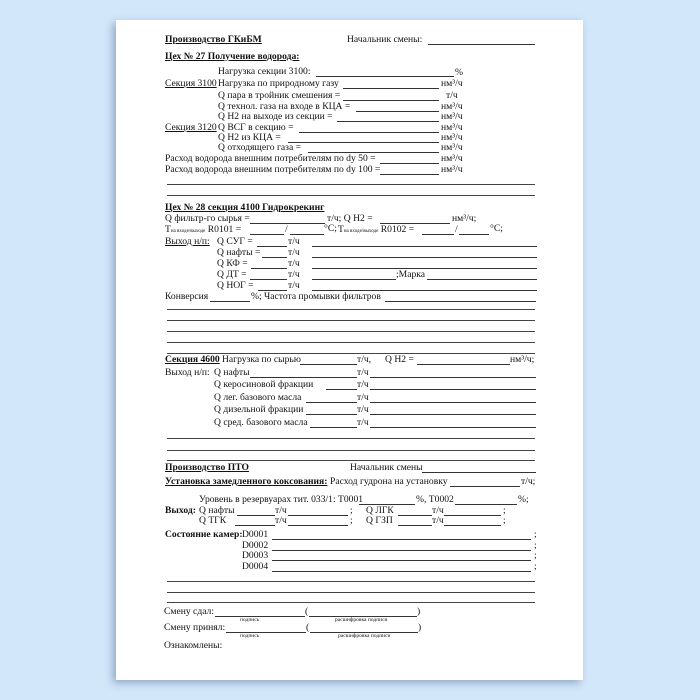 Image resolution: width=700 pixels, height=700 pixels. I want to click on conversion-input, so click(230, 301).